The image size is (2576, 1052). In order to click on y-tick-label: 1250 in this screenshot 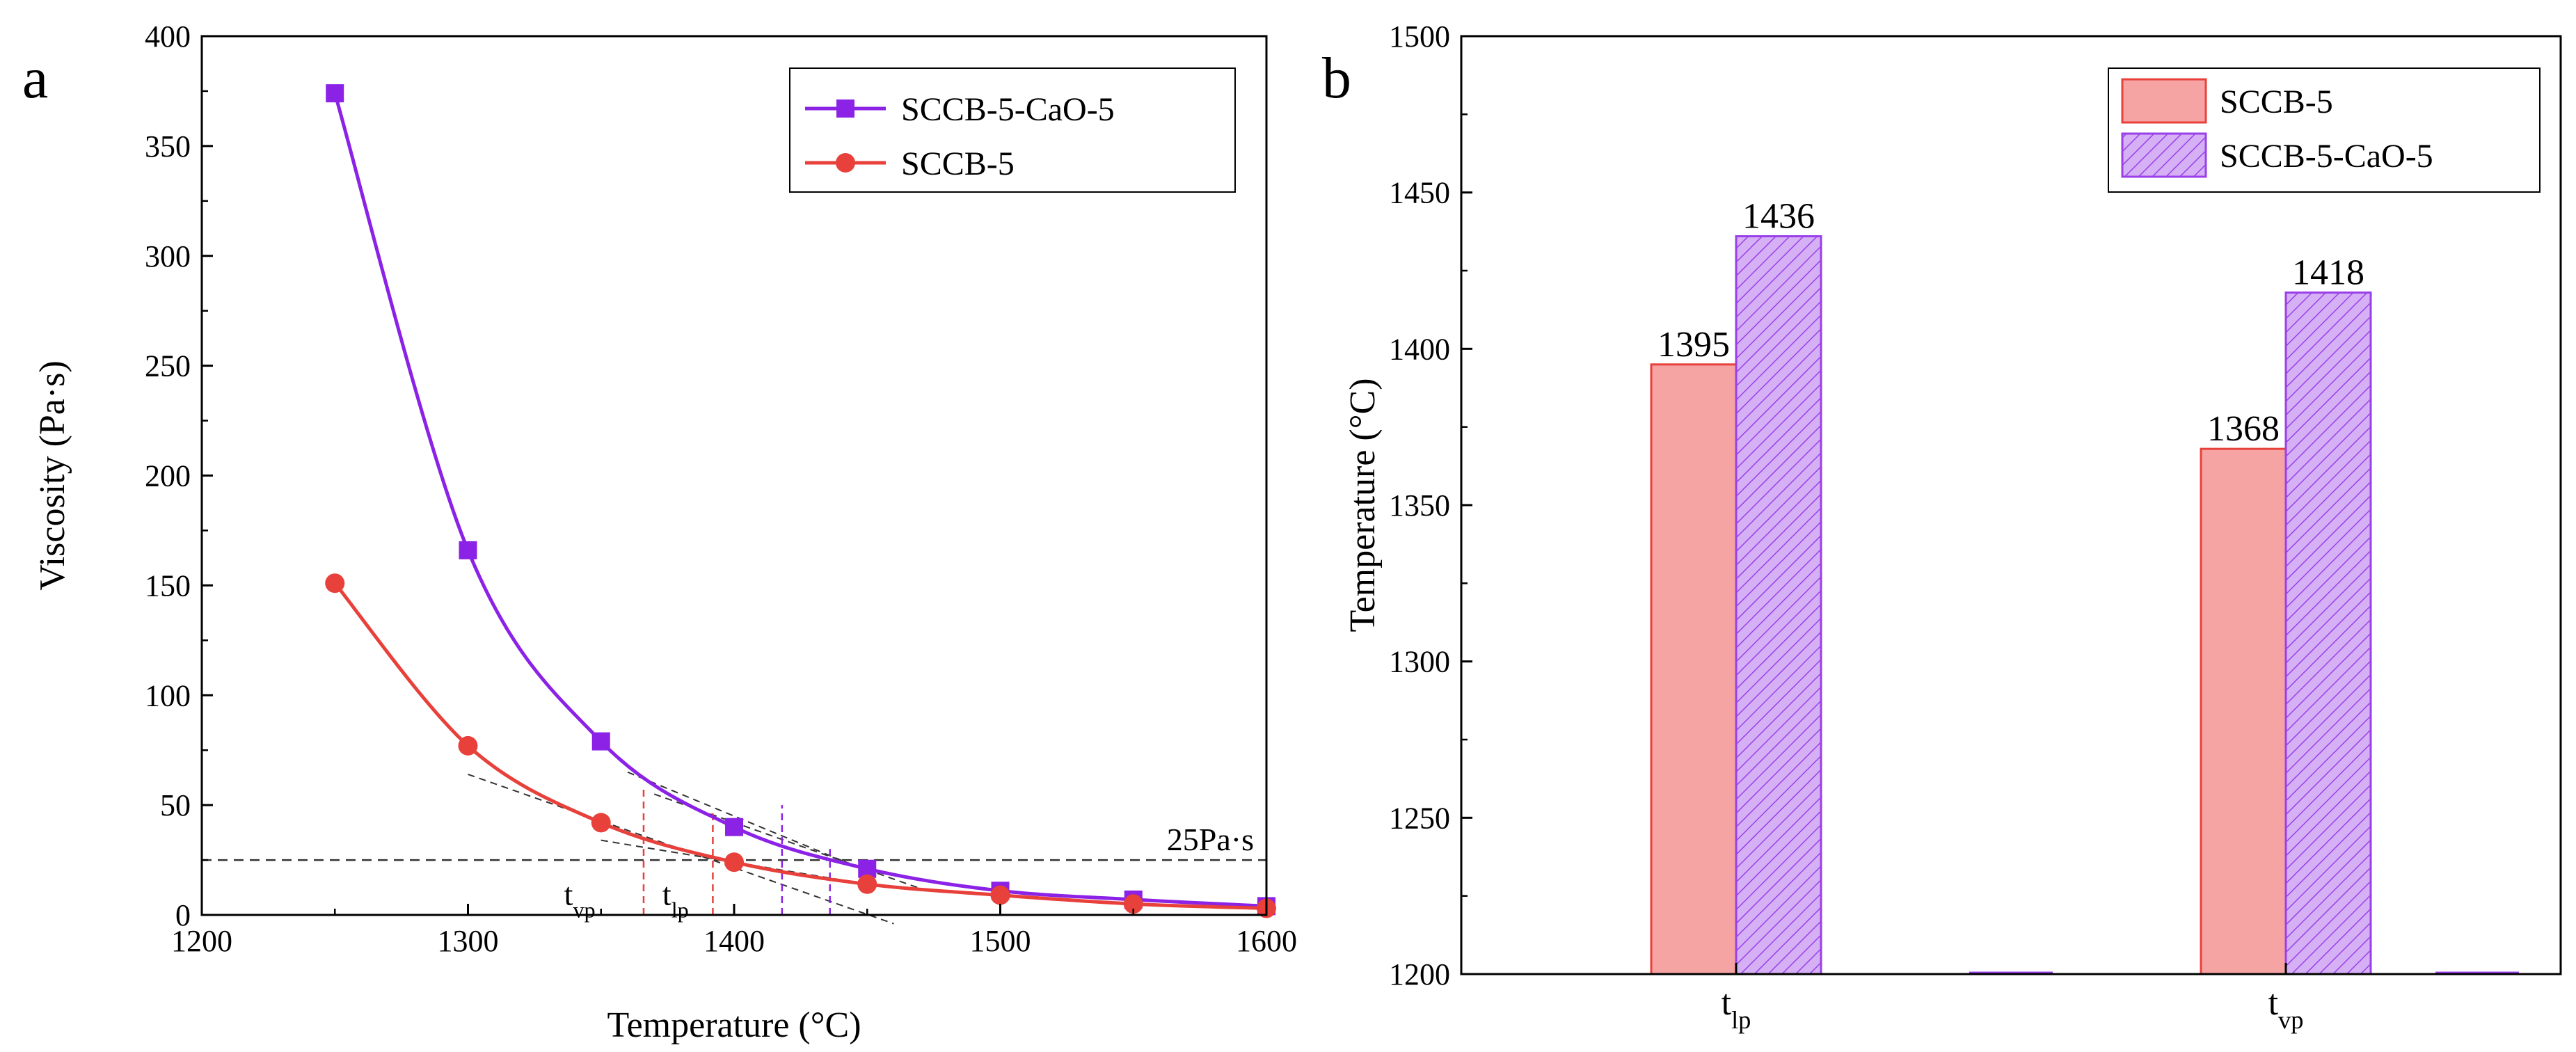, I will do `click(1419, 818)`.